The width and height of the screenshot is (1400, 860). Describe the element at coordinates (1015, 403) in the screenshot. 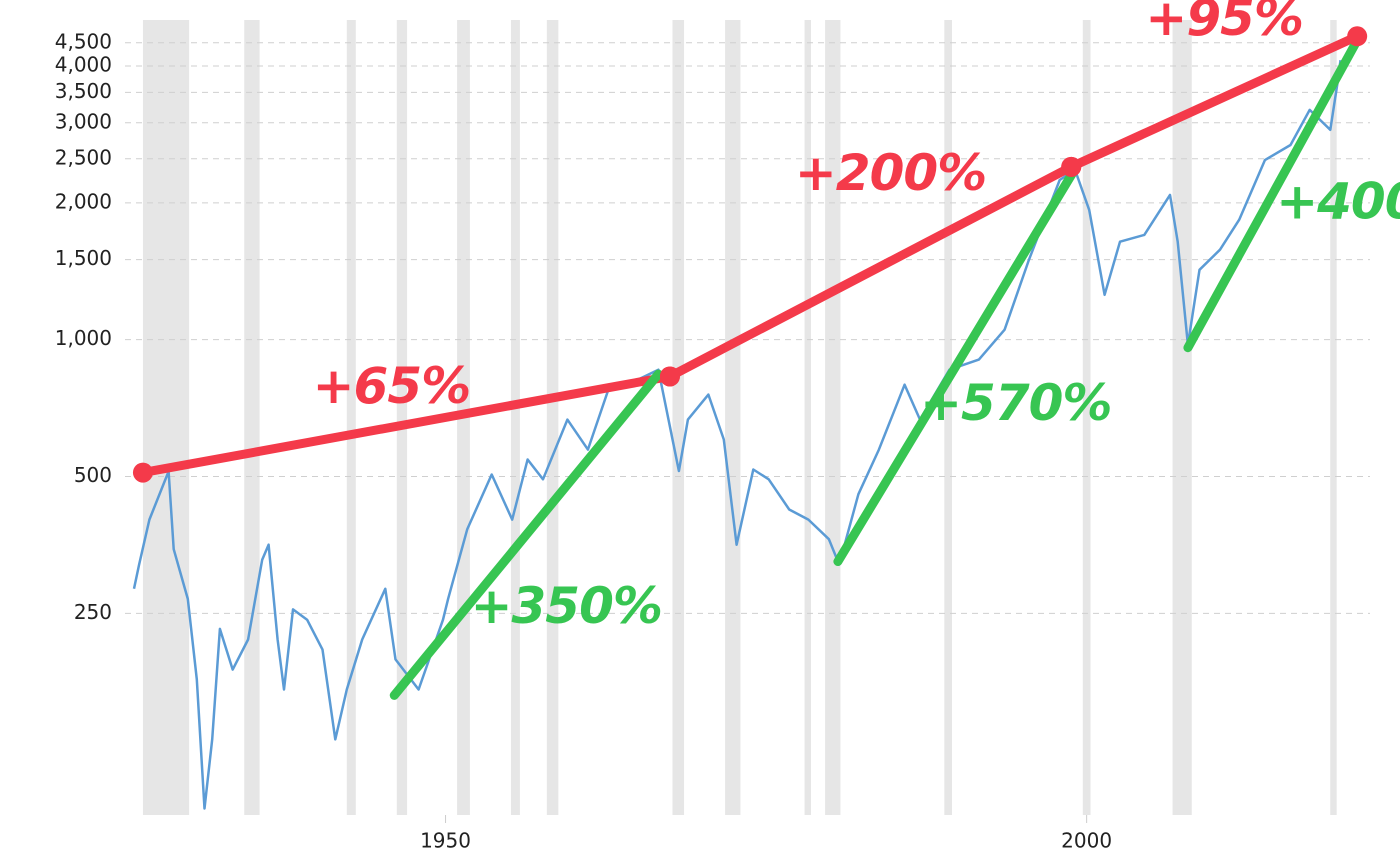

I see `annotation-label: +570%` at that location.